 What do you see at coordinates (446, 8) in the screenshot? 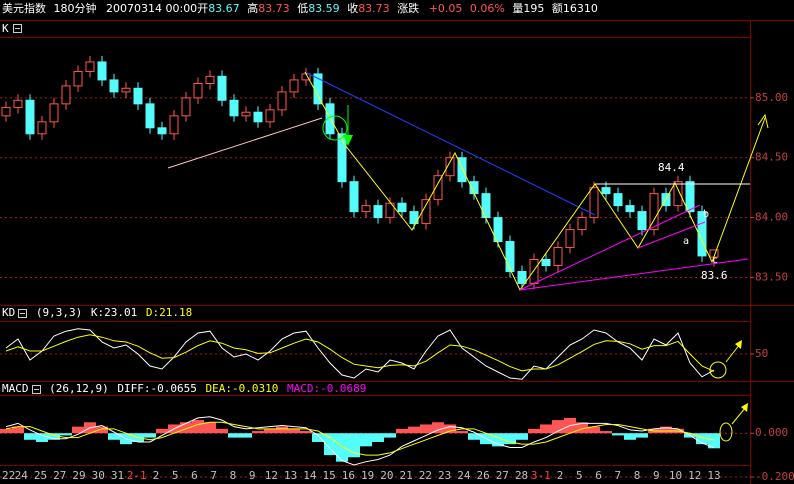
I see `change: +0.05` at bounding box center [446, 8].